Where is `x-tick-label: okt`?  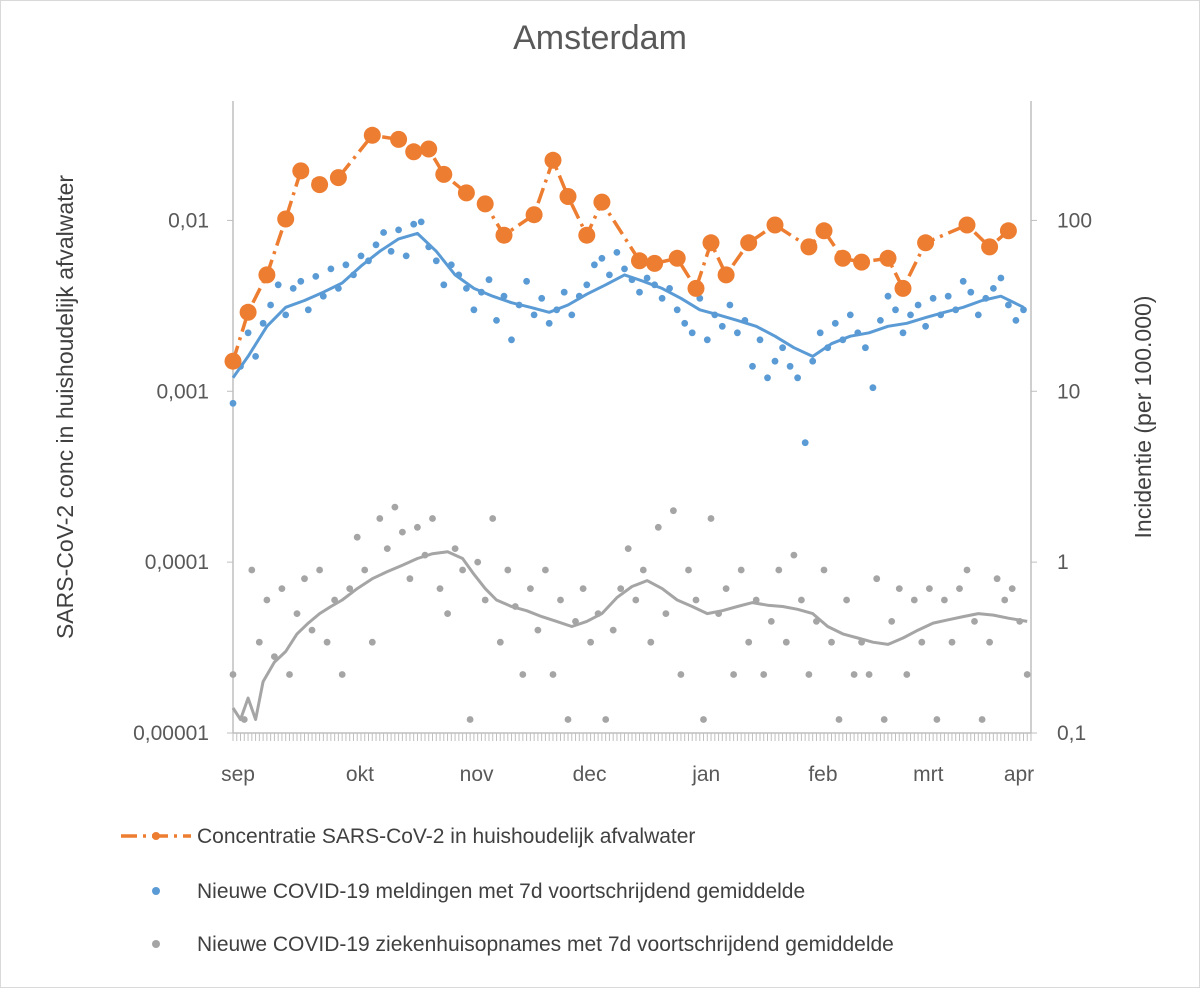 x-tick-label: okt is located at coordinates (360, 774).